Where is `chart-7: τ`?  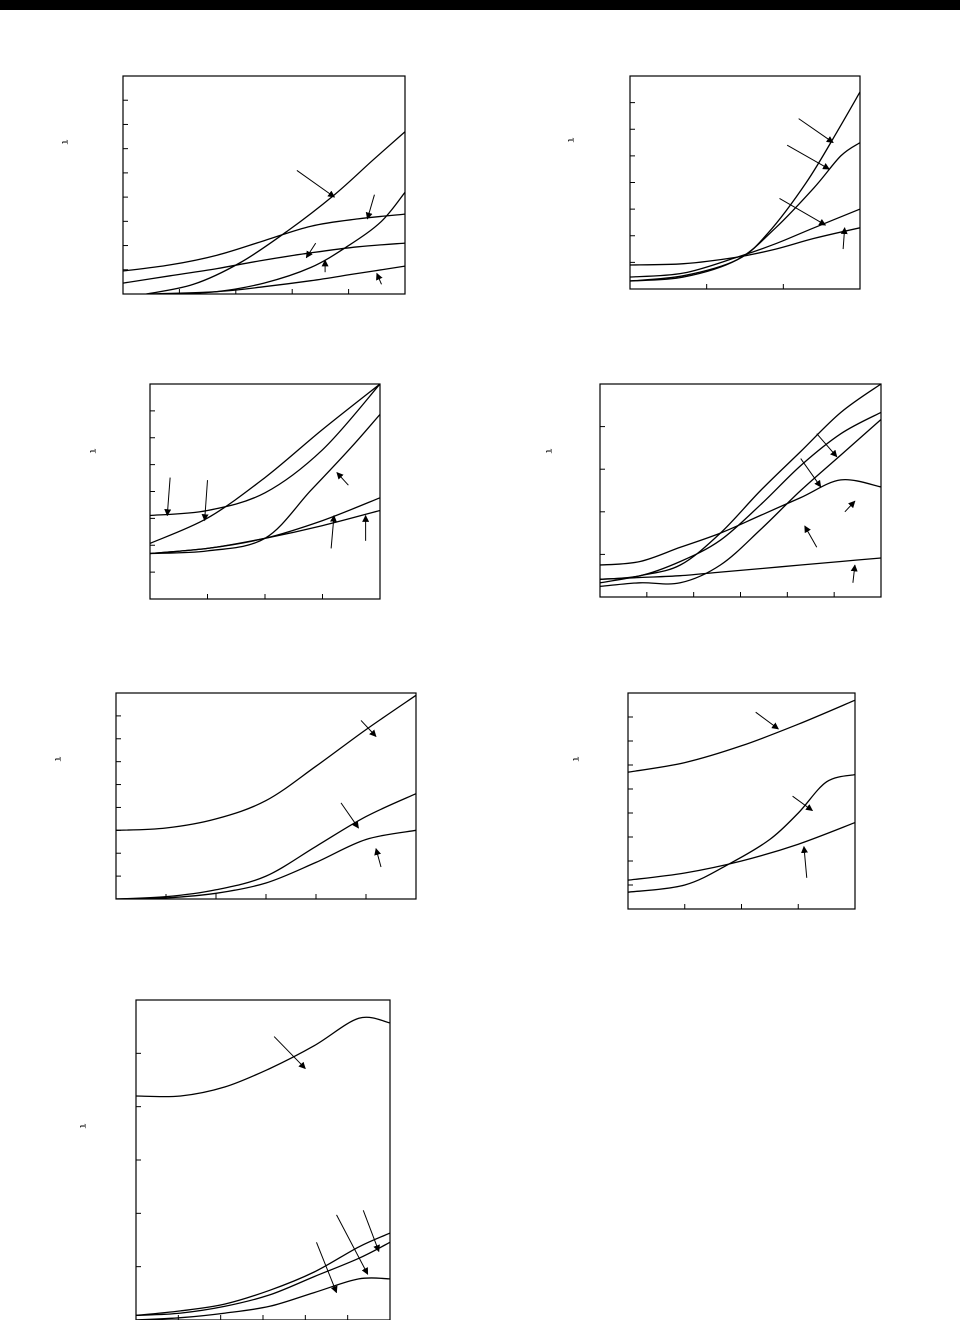
chart-7: τ is located at coordinates (234, 1159).